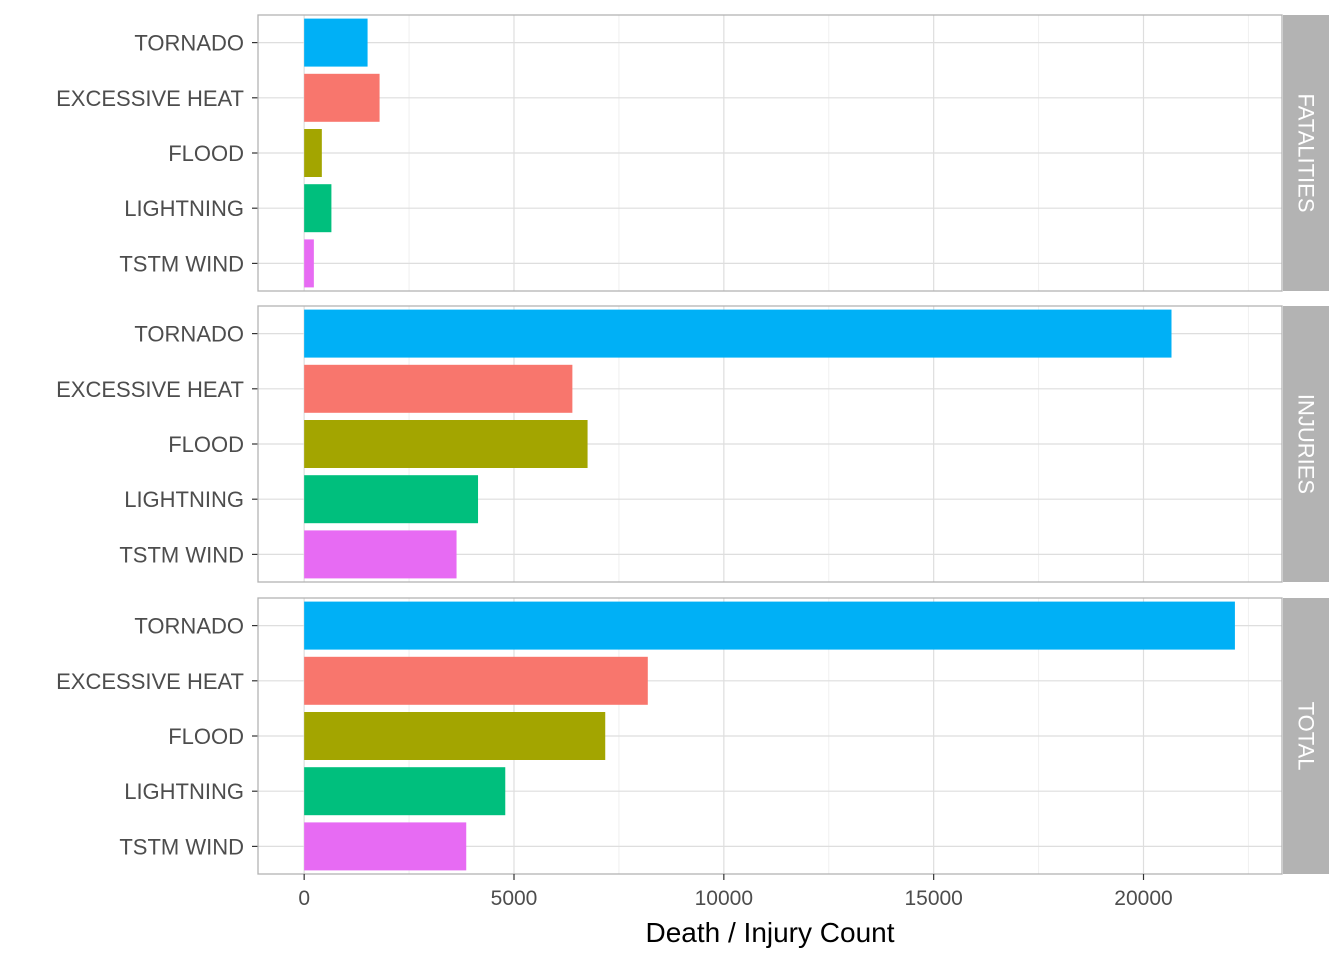 This screenshot has width=1344, height=960. I want to click on bar-total-lightning, so click(405, 791).